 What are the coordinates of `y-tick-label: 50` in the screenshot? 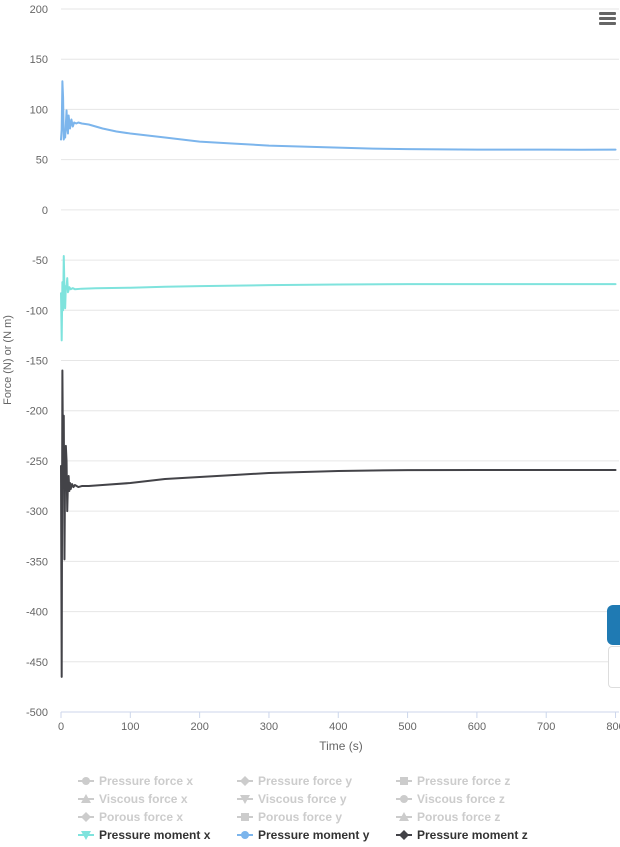 It's located at (42, 161).